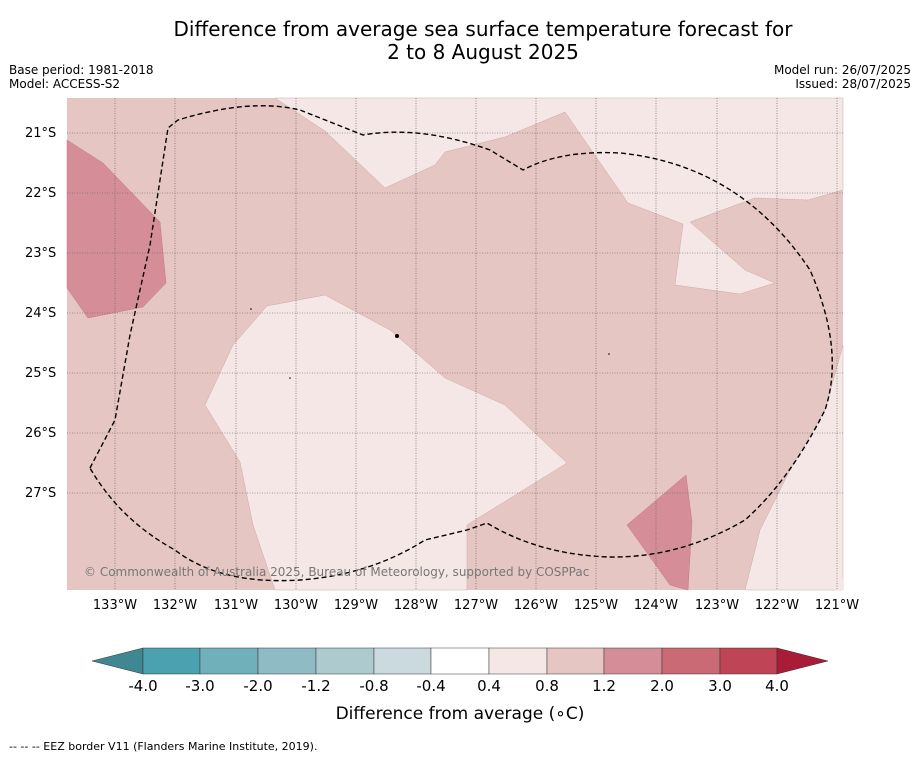 This screenshot has width=919, height=758. What do you see at coordinates (116, 229) in the screenshot?
I see `anomaly-region-dark-west` at bounding box center [116, 229].